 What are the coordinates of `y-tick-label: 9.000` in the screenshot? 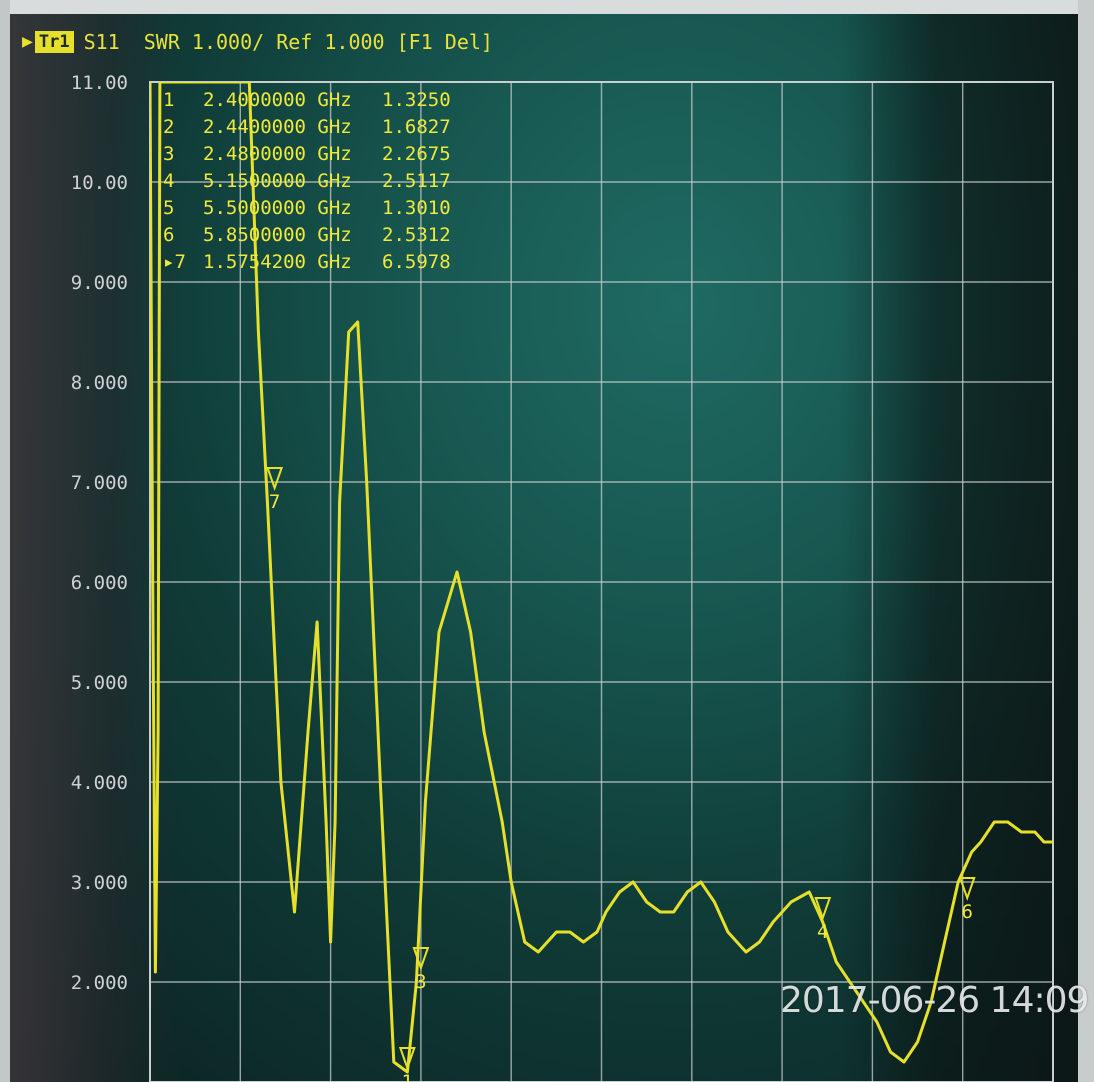 It's located at (99, 283).